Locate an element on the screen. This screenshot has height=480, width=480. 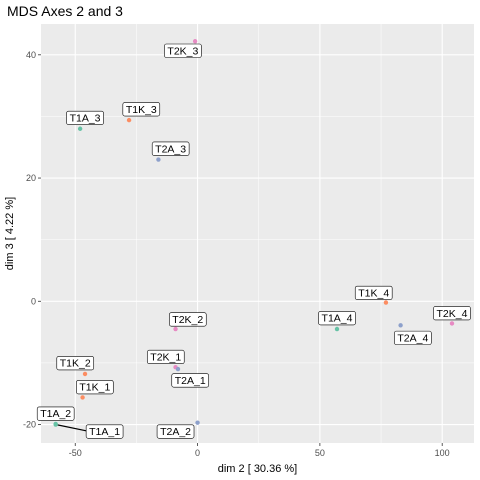
label-text: T1A_3 is located at coordinates (85, 118).